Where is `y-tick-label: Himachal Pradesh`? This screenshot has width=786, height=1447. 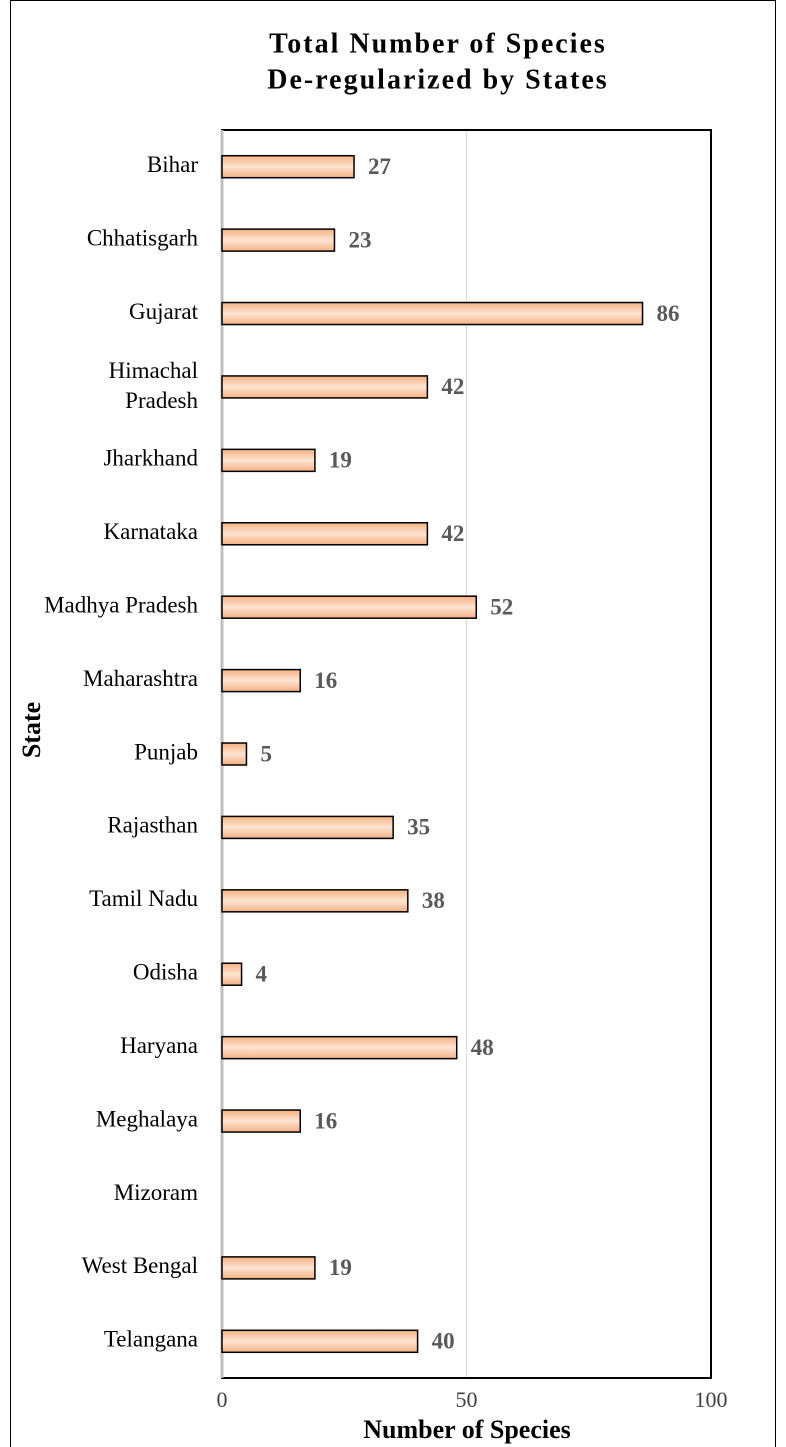 y-tick-label: Himachal Pradesh is located at coordinates (154, 385).